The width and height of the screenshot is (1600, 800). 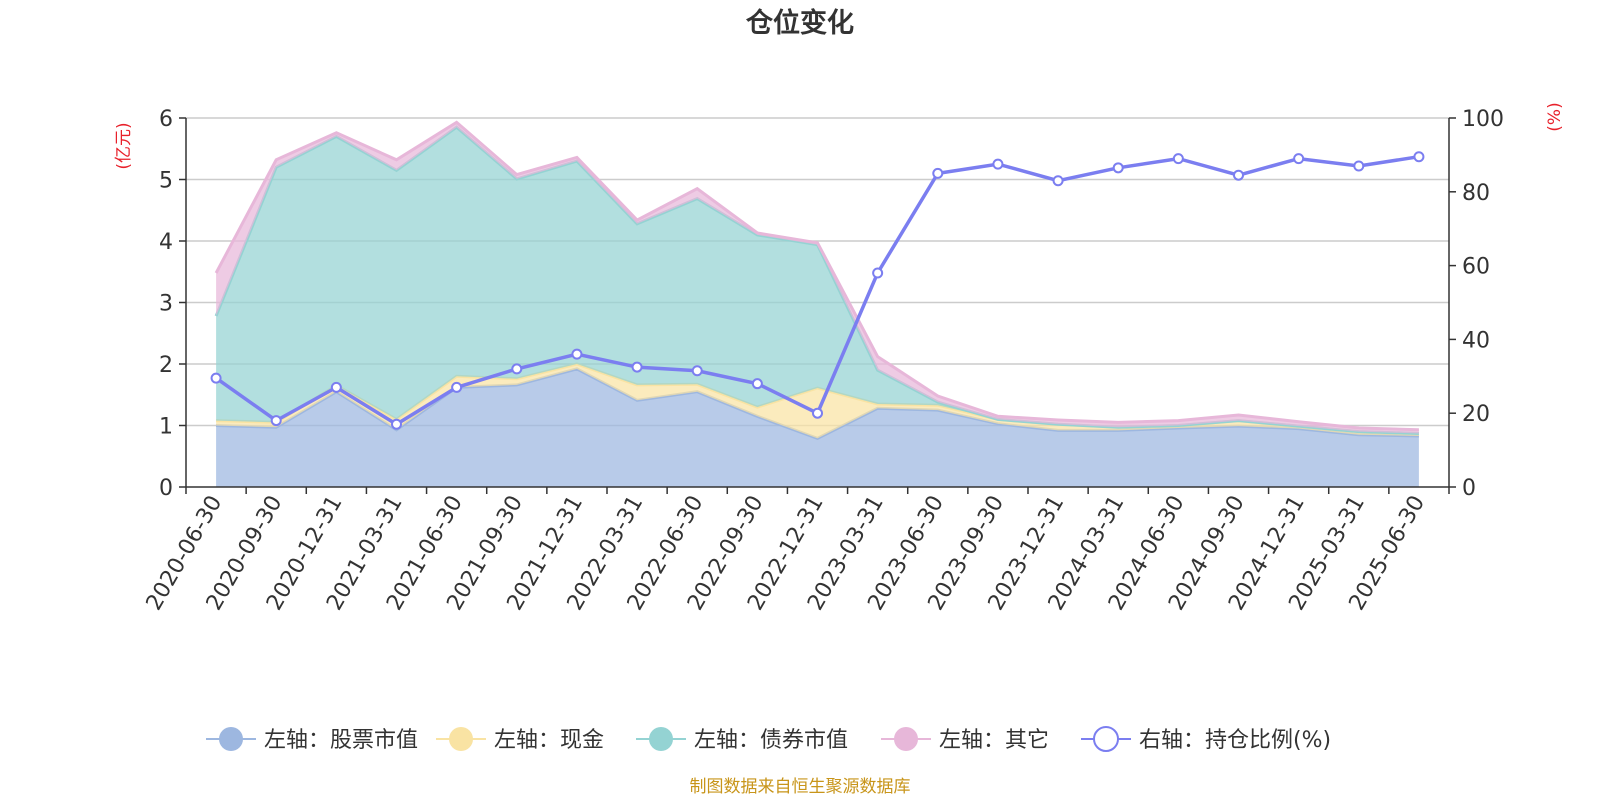 I want to click on left-tick-label: 0, so click(x=166, y=488).